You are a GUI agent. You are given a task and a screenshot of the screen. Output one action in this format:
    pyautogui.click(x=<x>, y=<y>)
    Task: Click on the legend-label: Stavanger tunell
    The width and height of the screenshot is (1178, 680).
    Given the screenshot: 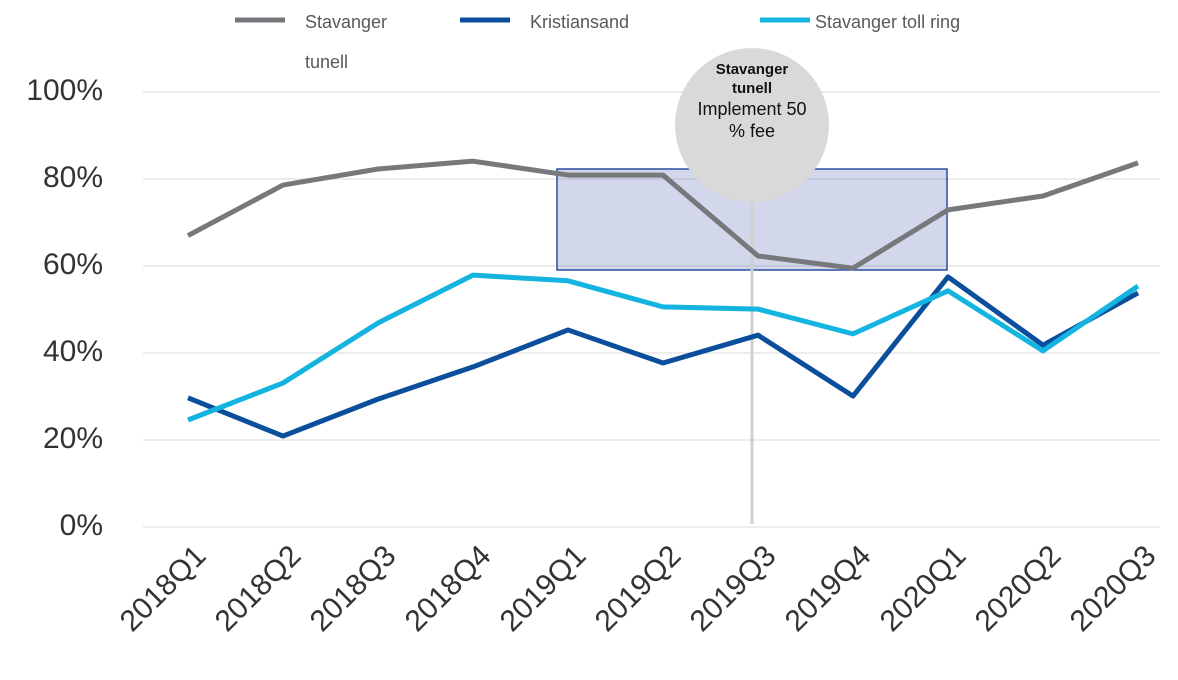 What is the action you would take?
    pyautogui.click(x=346, y=42)
    